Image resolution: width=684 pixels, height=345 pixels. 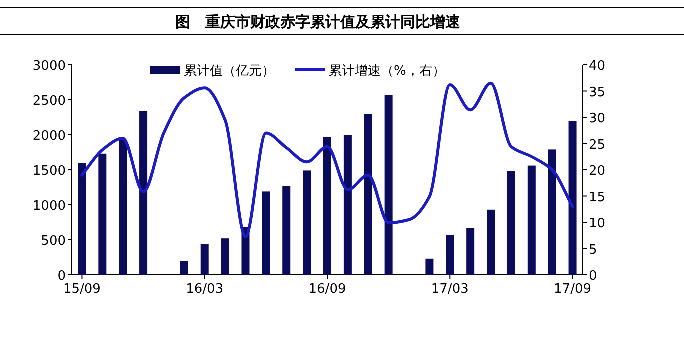 I want to click on chart-title: 图 重庆市财政赤字累计值及累计同比增速, so click(x=319, y=22).